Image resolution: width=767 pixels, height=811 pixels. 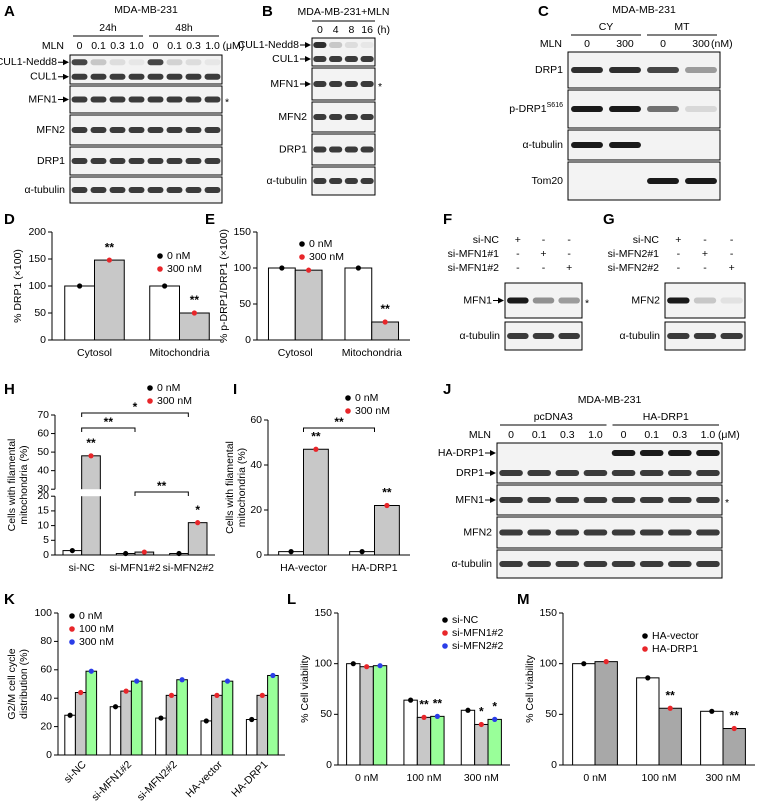 I want to click on panel-letter: I, so click(x=235, y=389).